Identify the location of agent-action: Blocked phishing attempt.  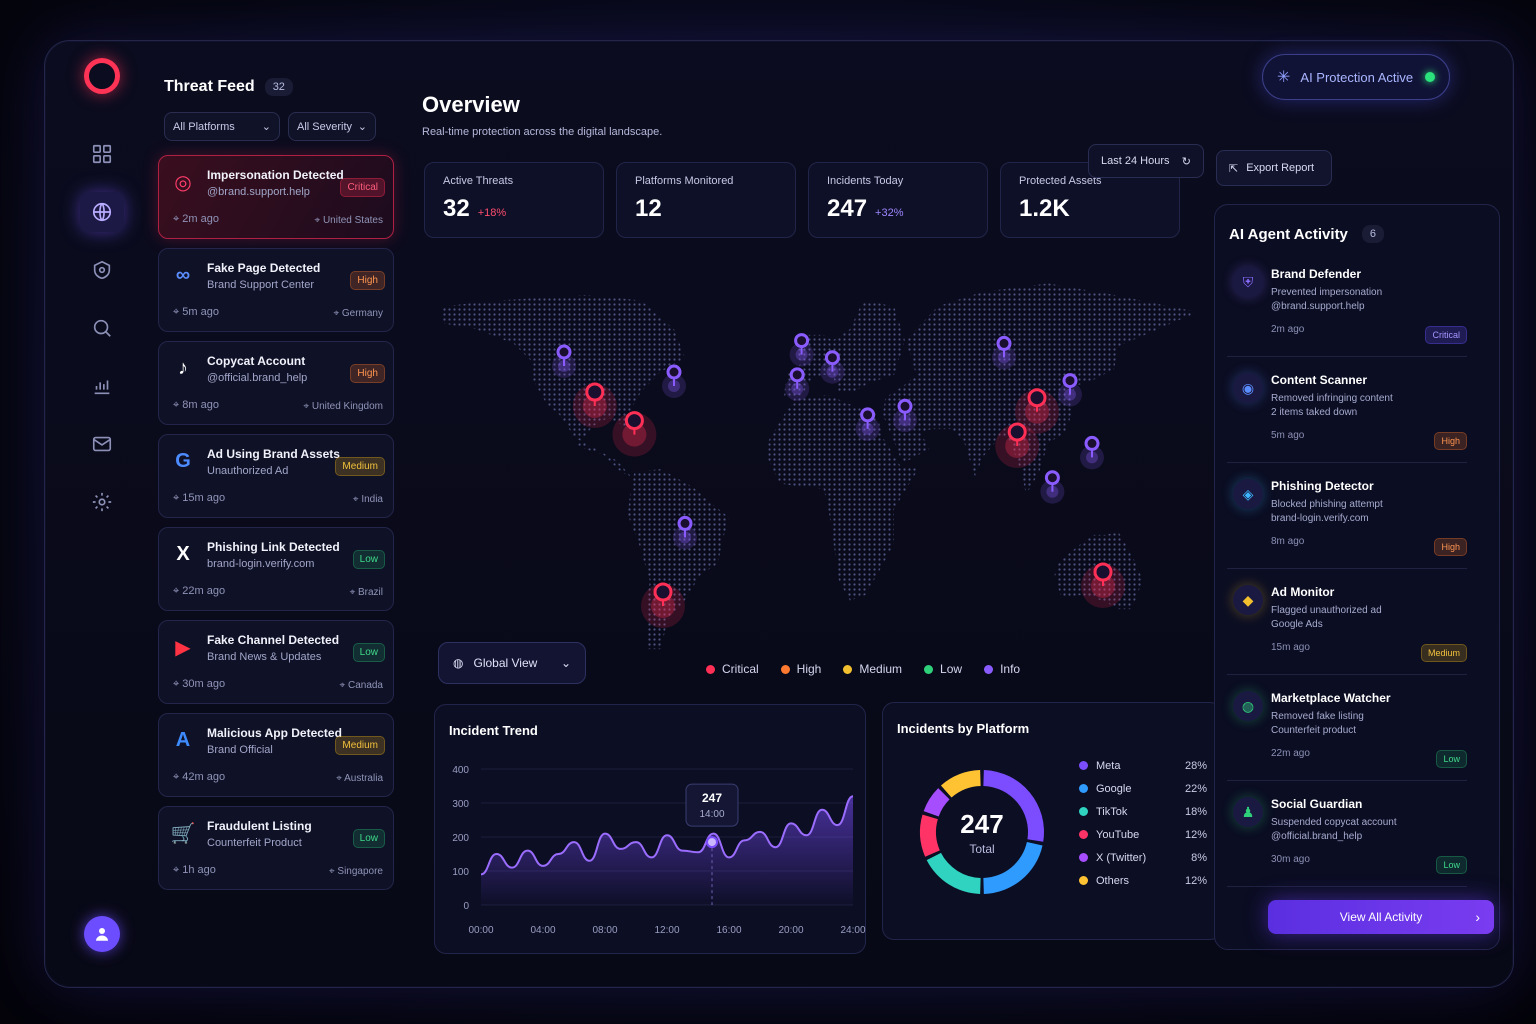
(1327, 504).